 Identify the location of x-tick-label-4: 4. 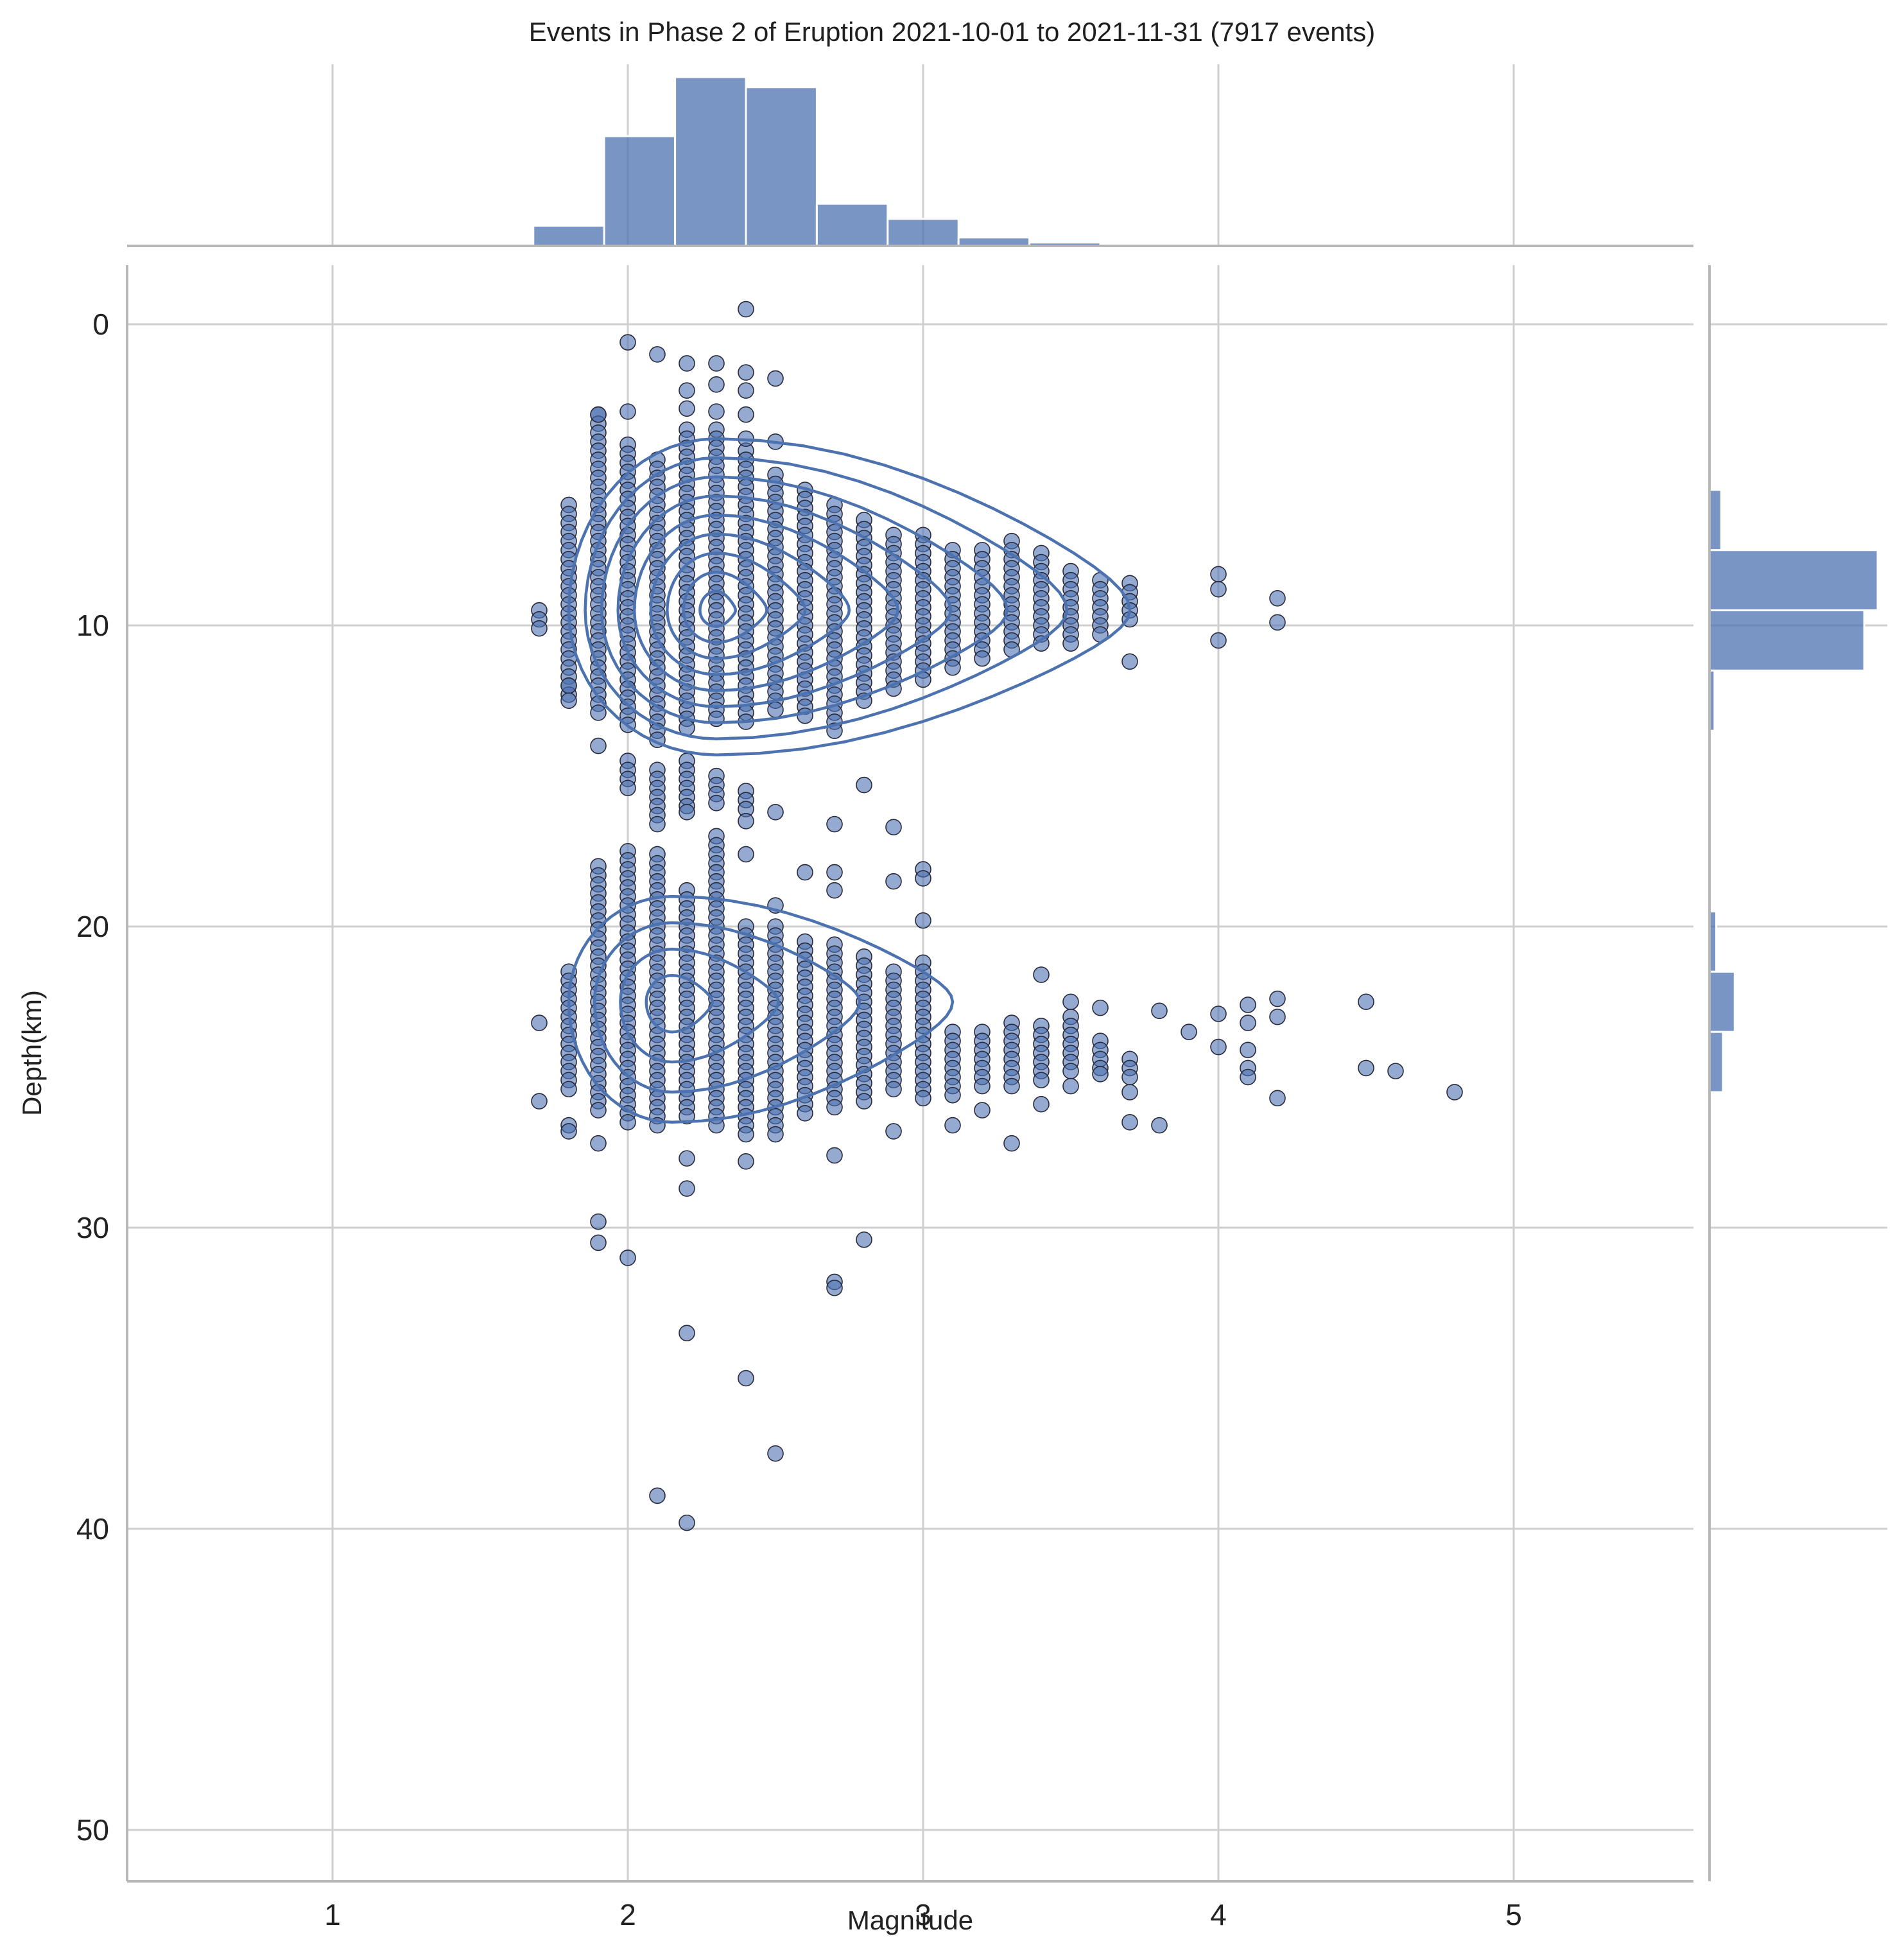
(1218, 1914).